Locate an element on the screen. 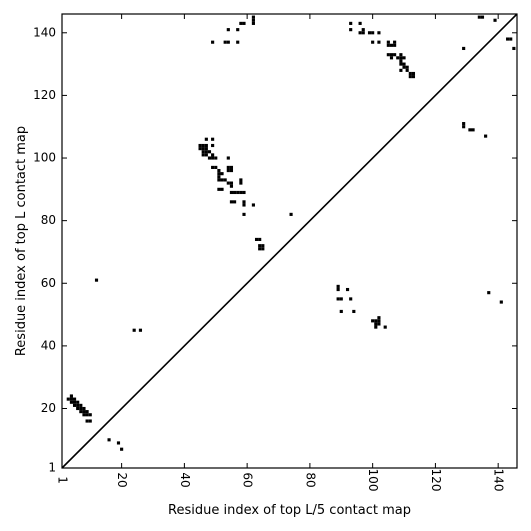 The height and width of the screenshot is (531, 531). x-tick-label: 140 is located at coordinates (499, 480).